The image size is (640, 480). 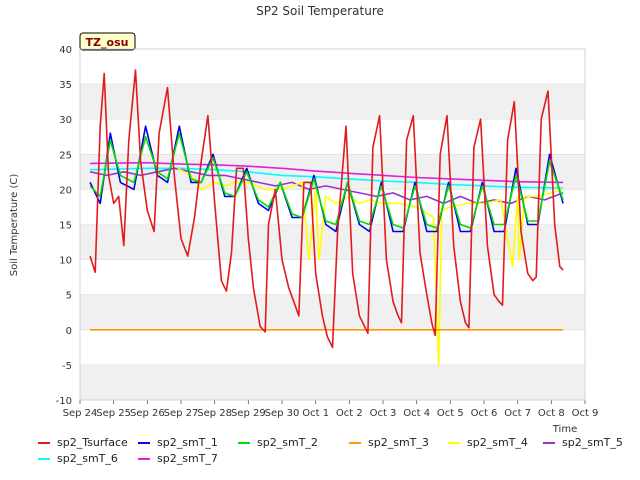 I want to click on x-tick-label: Sep 26, so click(x=147, y=413).